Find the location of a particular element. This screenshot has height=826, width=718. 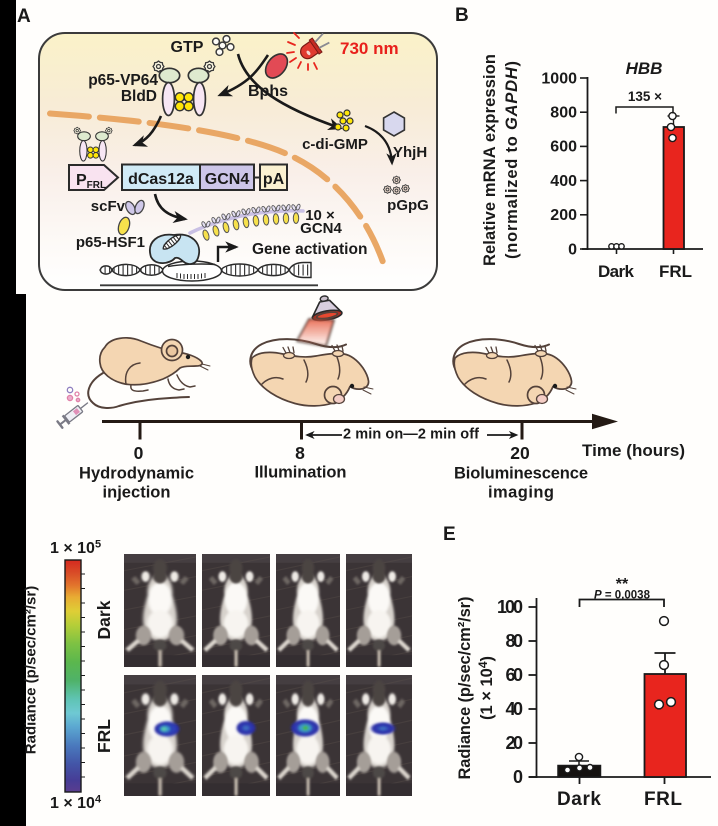

svg-text: injection is located at coordinates (137, 493).